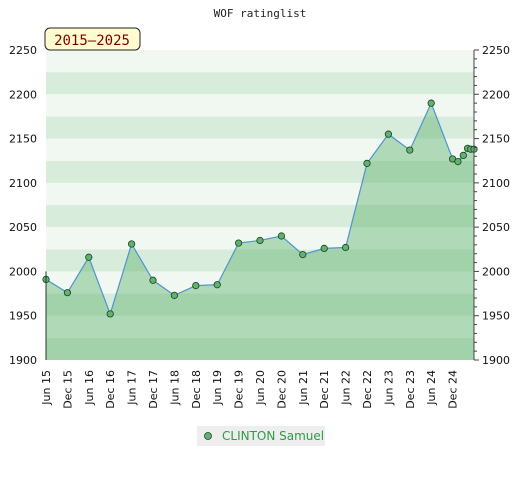 Image resolution: width=520 pixels, height=480 pixels. What do you see at coordinates (367, 389) in the screenshot?
I see `x-tick-label: Dec 22` at bounding box center [367, 389].